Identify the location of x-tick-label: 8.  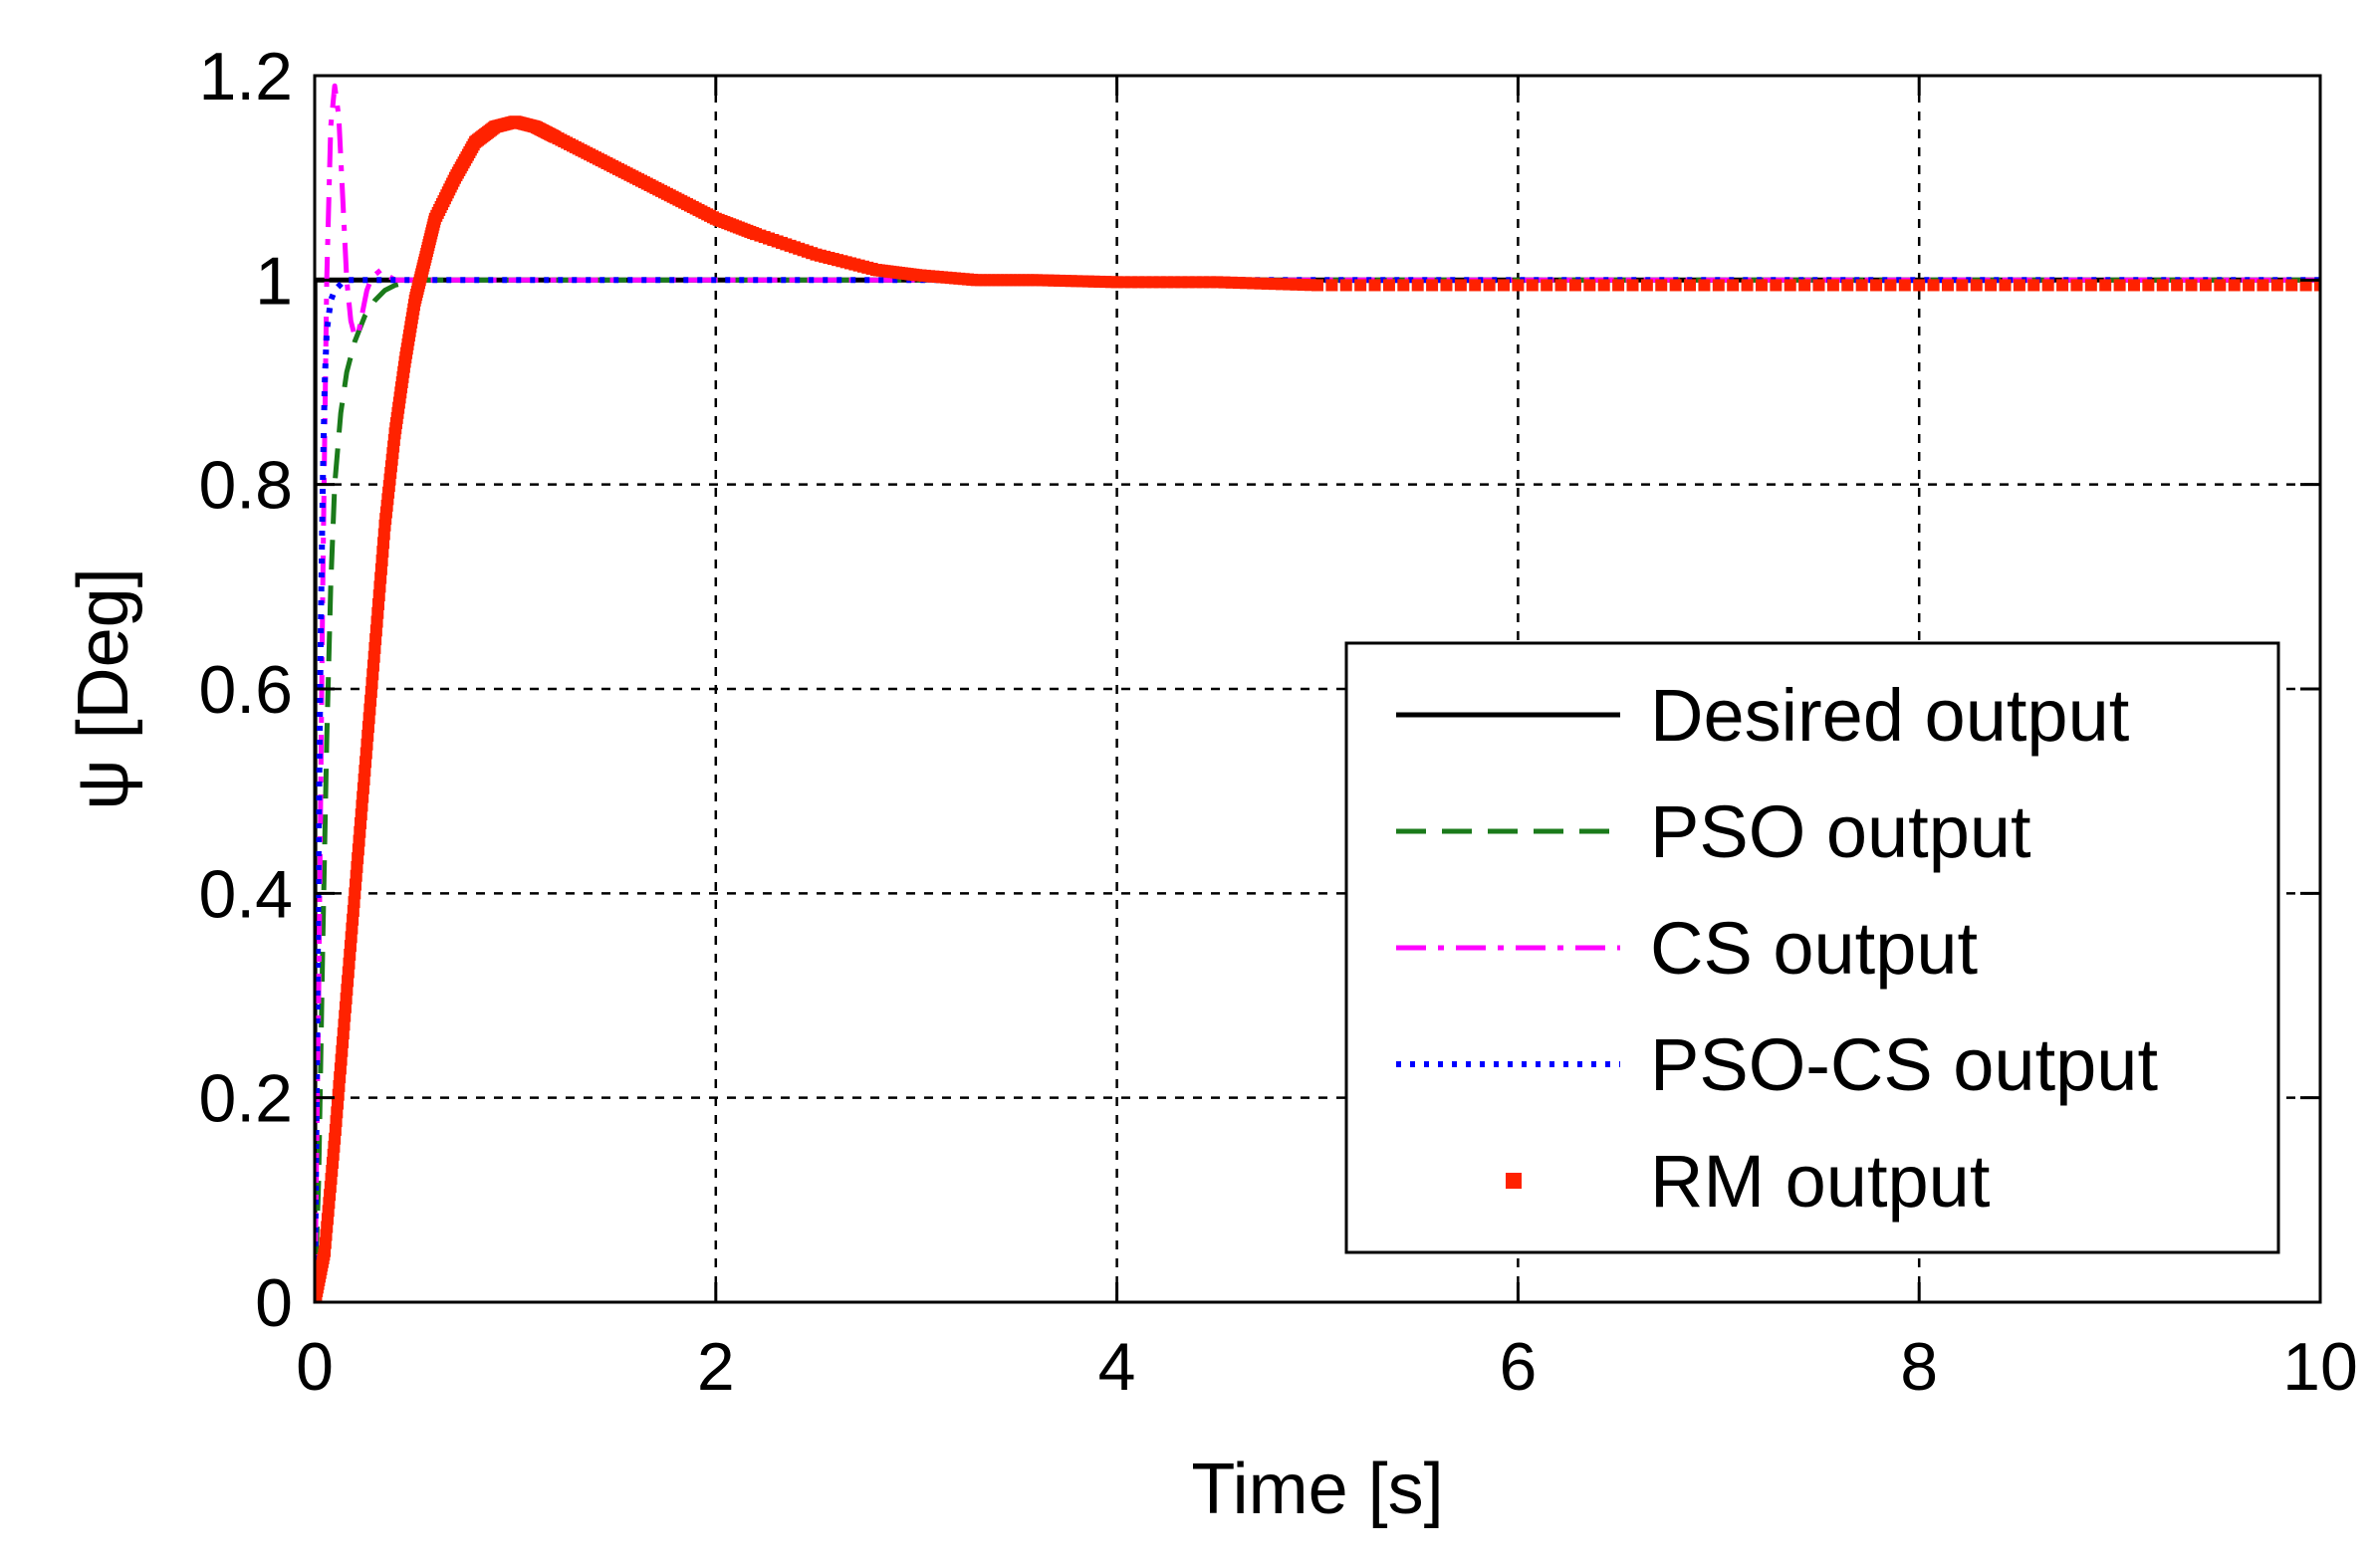
(1919, 1367).